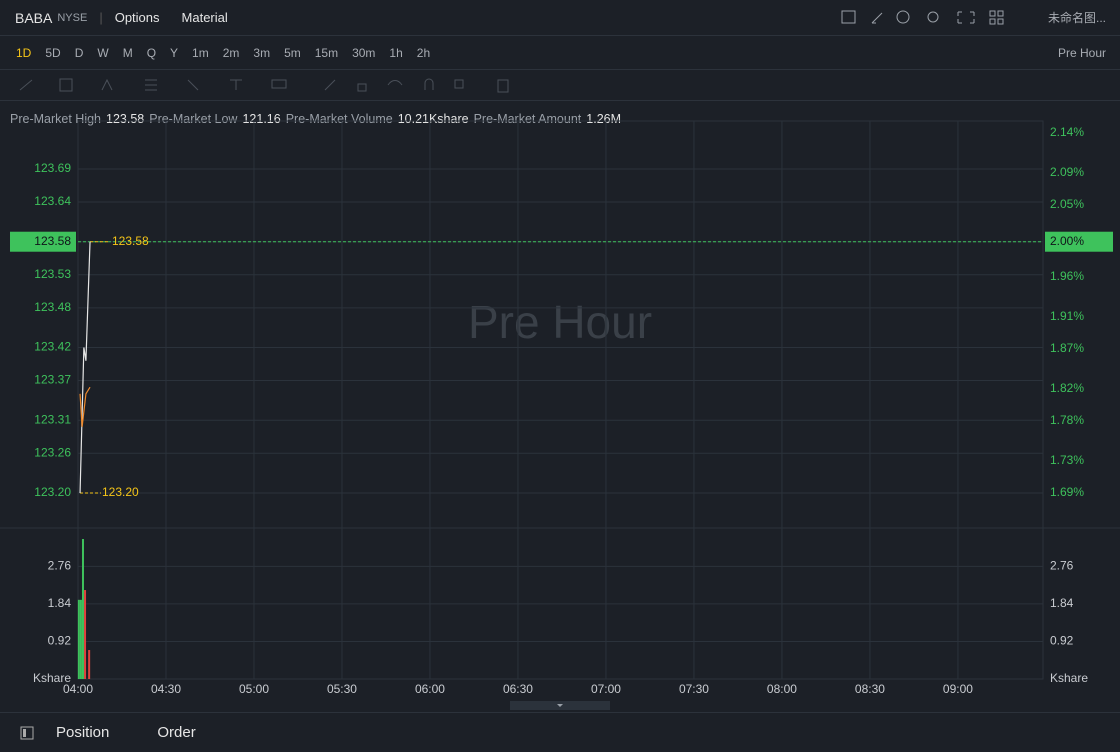 The width and height of the screenshot is (1120, 752). Describe the element at coordinates (1067, 420) in the screenshot. I see `y2-tick-label: 1.78%` at that location.